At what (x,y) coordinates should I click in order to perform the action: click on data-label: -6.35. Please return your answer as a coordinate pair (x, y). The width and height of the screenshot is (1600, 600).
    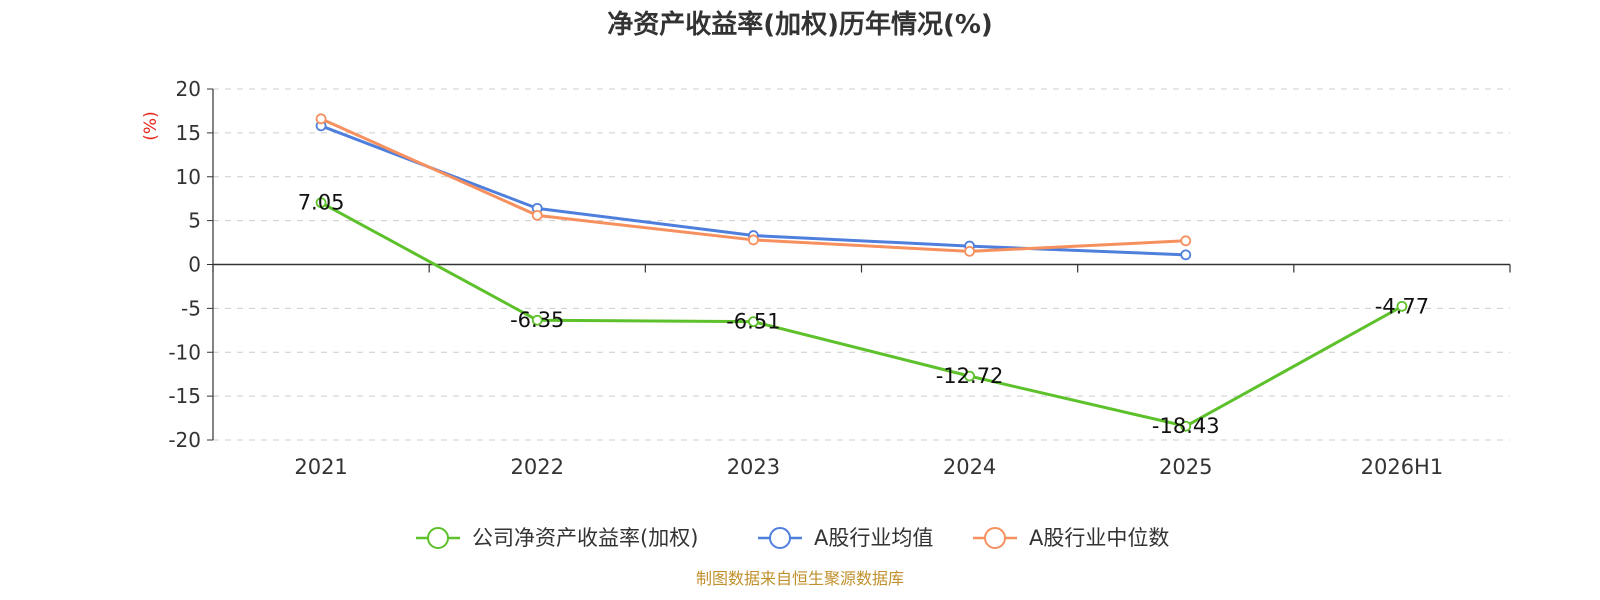
    Looking at the image, I should click on (537, 320).